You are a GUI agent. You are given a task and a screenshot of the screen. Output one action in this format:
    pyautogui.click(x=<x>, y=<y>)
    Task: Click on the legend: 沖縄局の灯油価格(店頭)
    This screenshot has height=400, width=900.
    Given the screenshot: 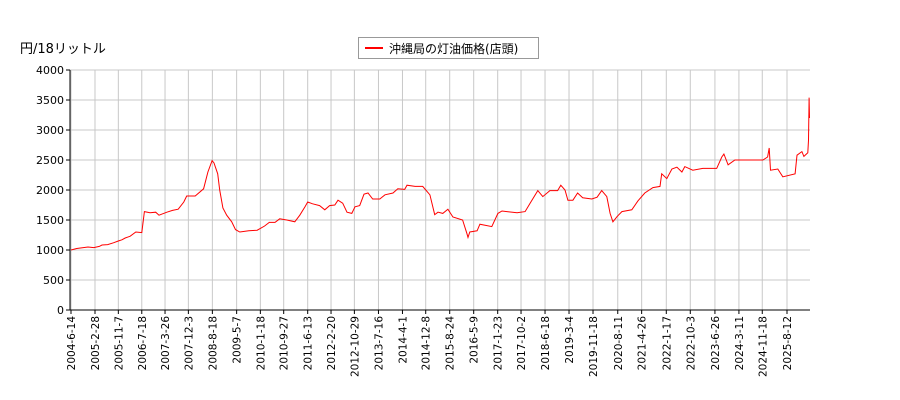 What is the action you would take?
    pyautogui.click(x=448, y=48)
    